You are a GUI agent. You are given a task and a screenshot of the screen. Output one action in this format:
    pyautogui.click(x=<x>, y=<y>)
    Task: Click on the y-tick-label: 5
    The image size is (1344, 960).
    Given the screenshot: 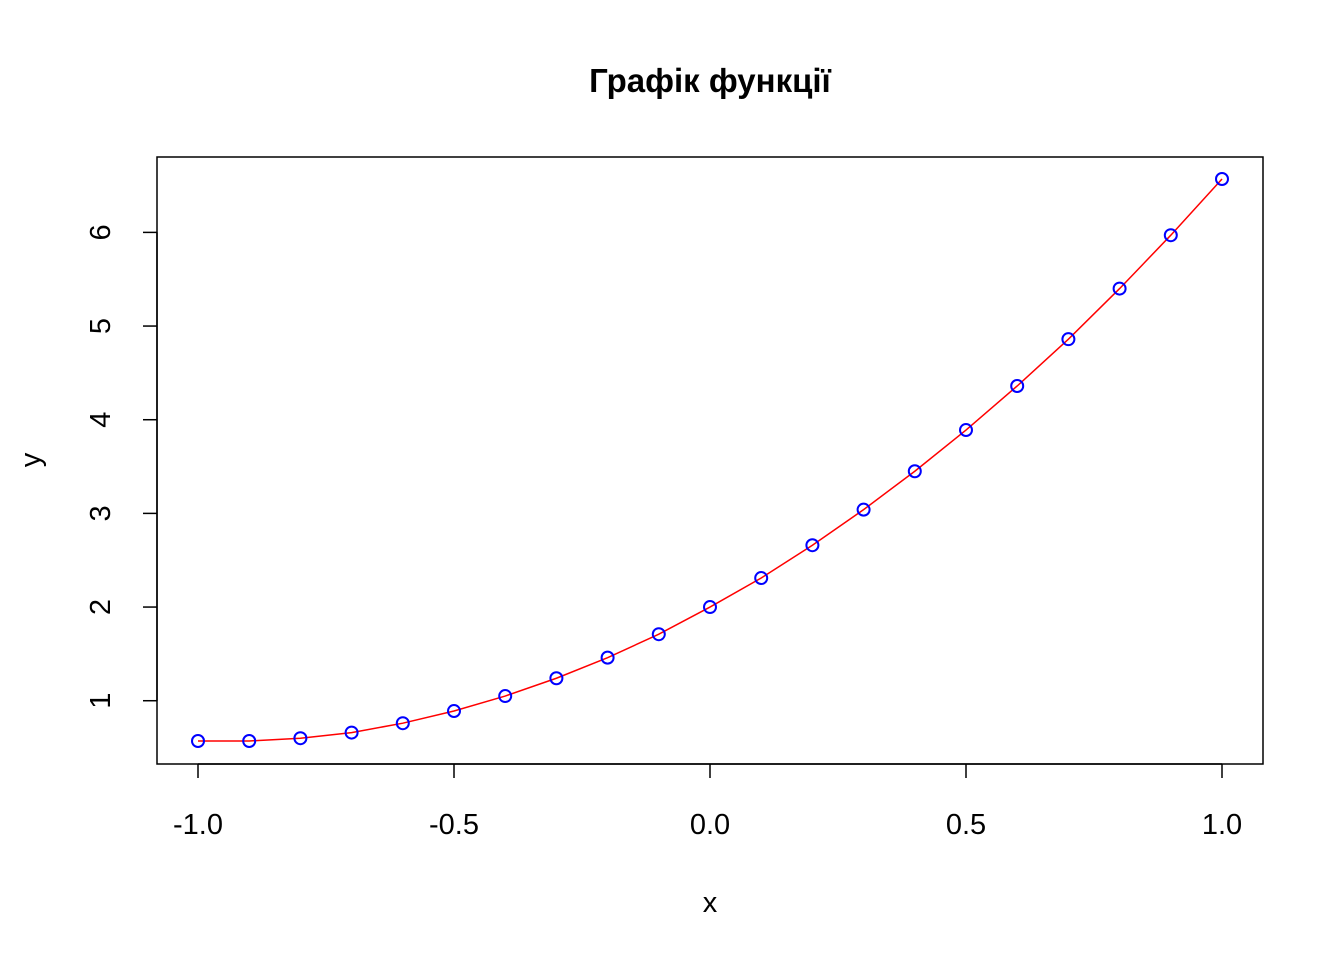 What is the action you would take?
    pyautogui.click(x=101, y=326)
    